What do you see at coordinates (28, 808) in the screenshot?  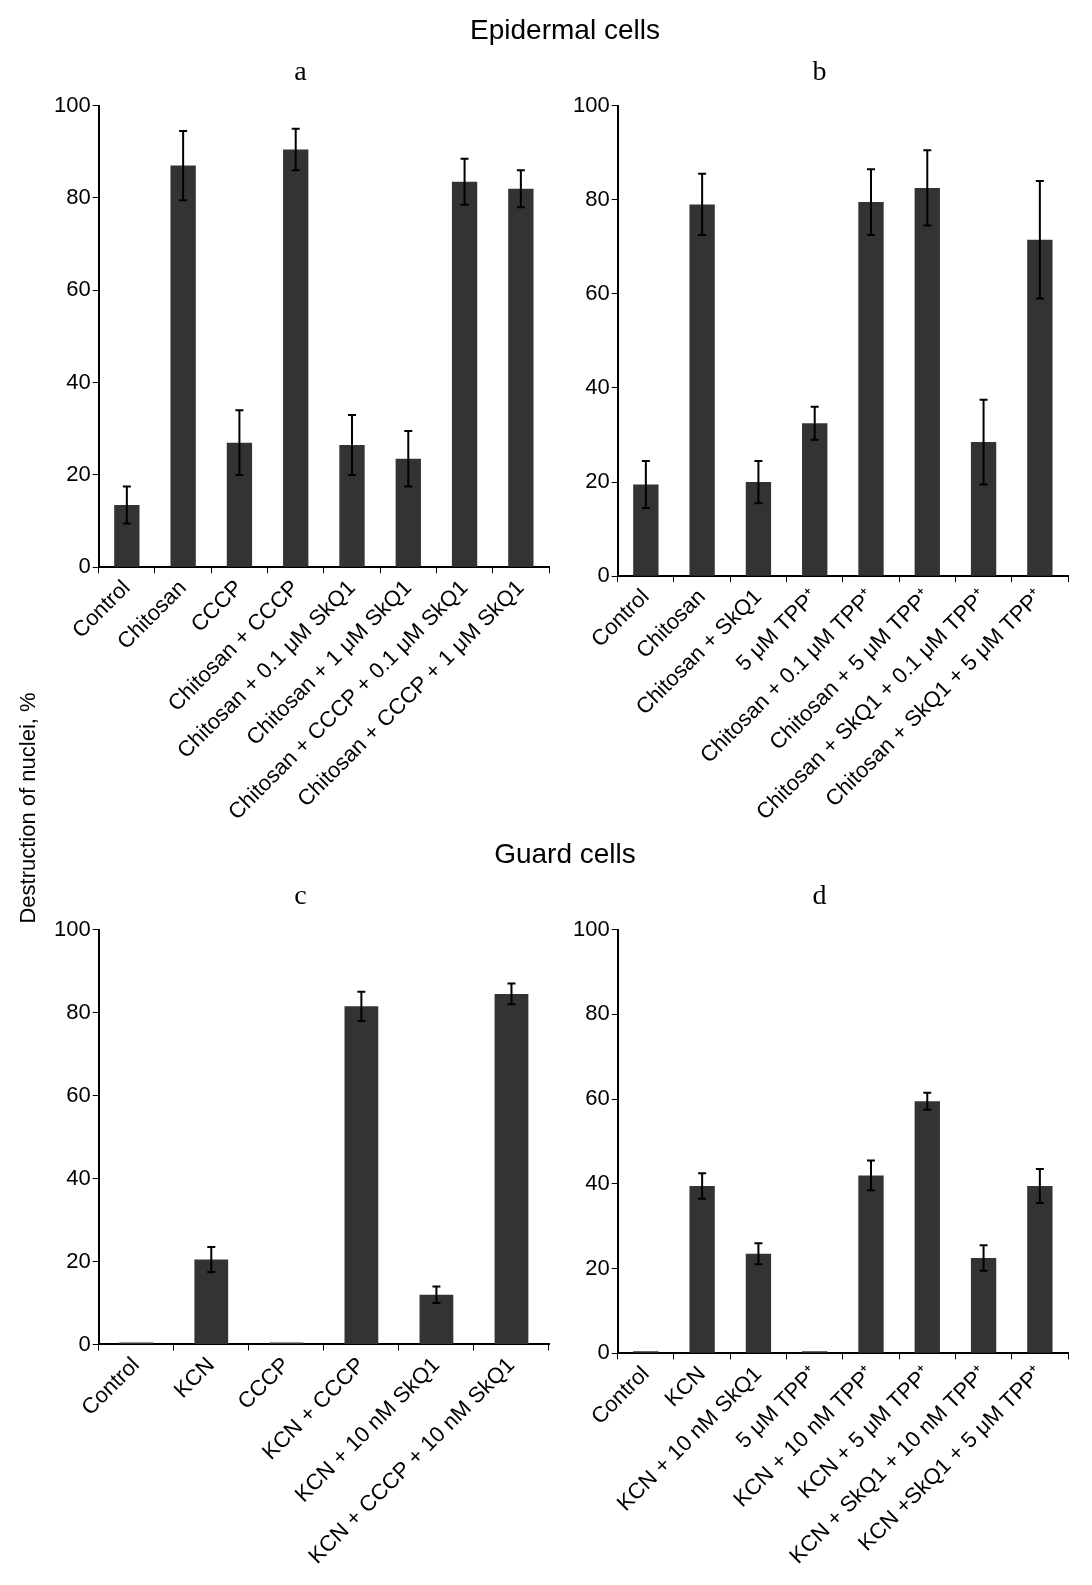 I see `y-axis-title: Destruction of nuclei, %` at bounding box center [28, 808].